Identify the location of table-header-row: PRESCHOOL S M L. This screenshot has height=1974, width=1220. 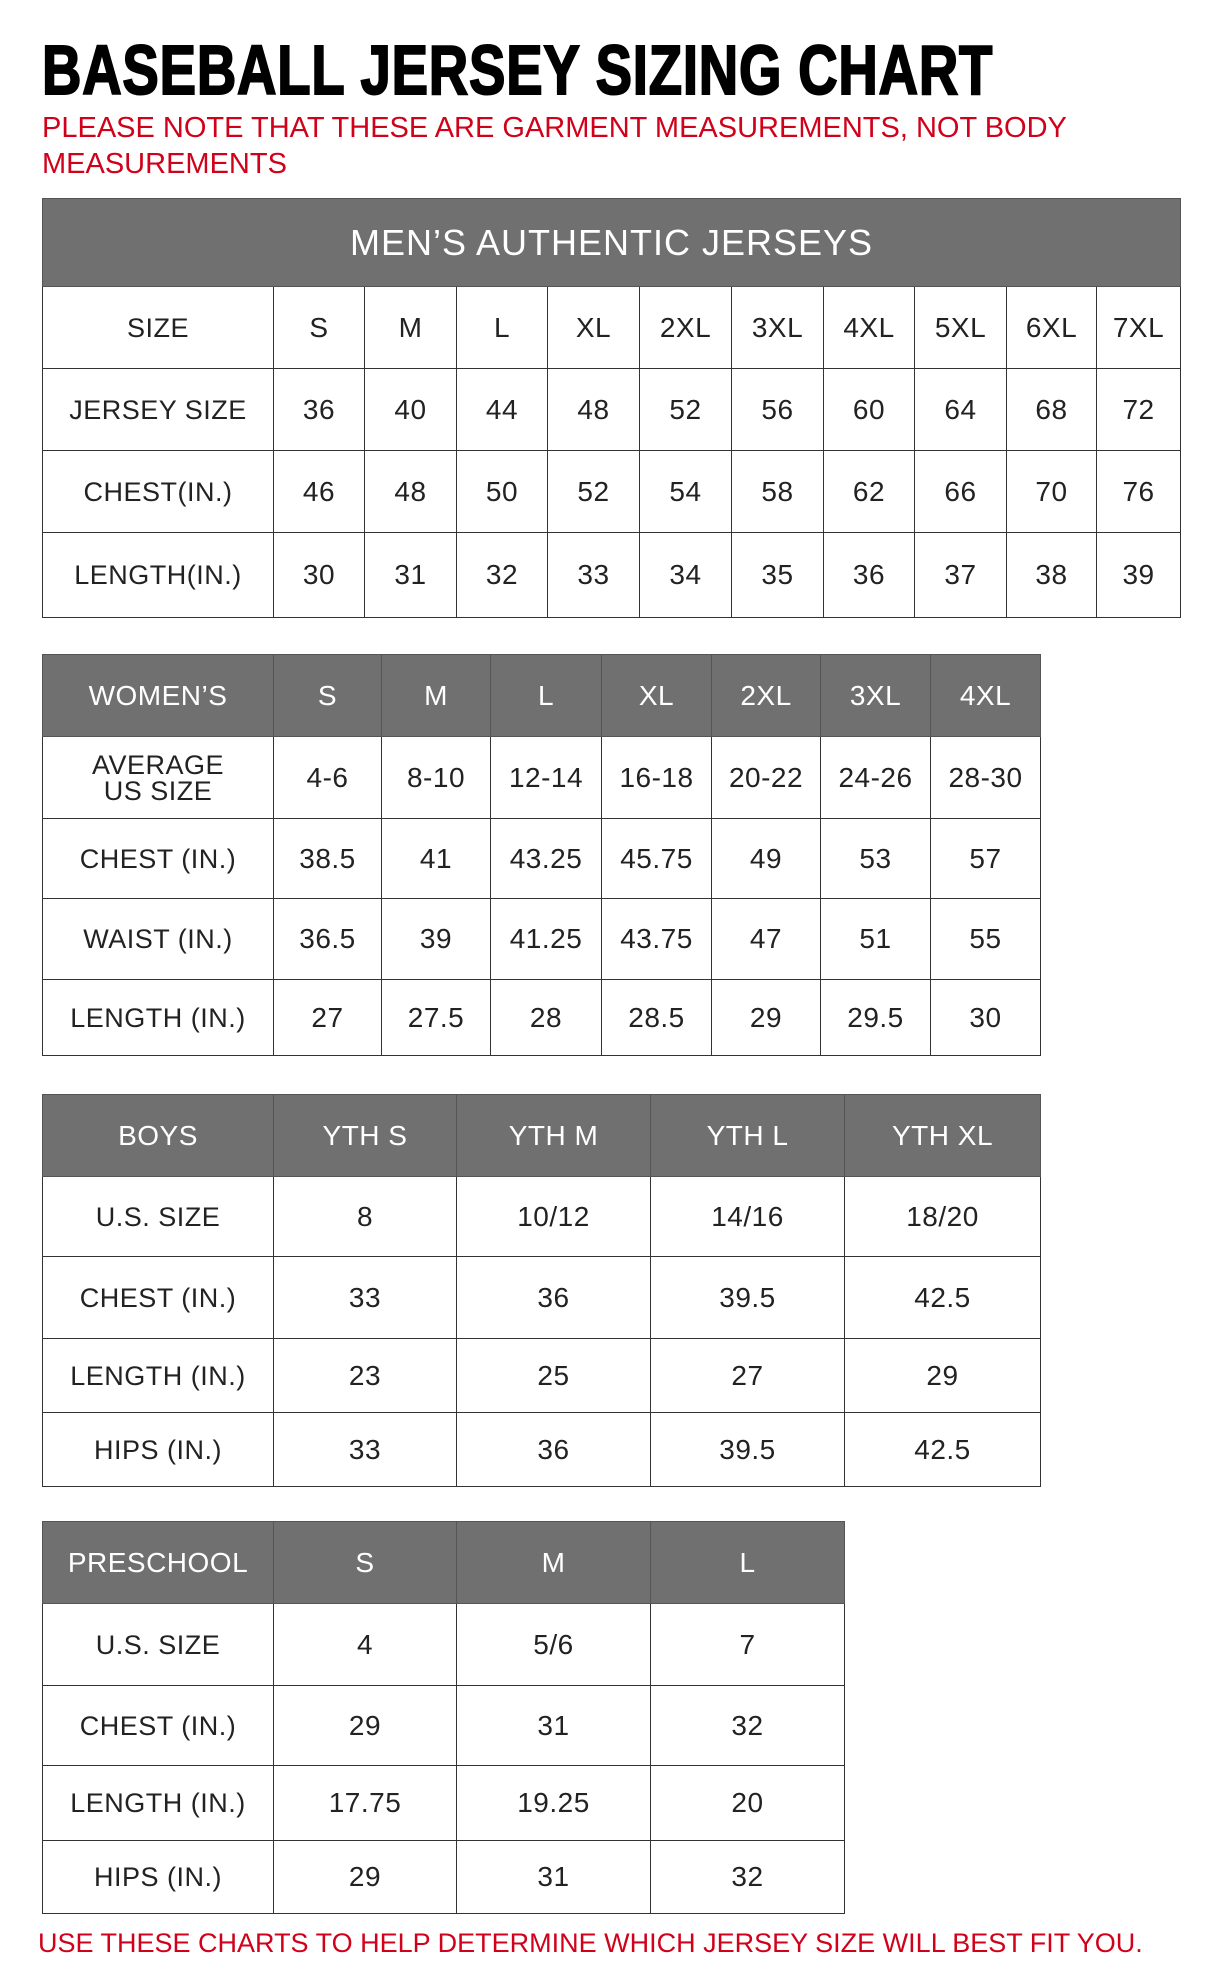
(443, 1562).